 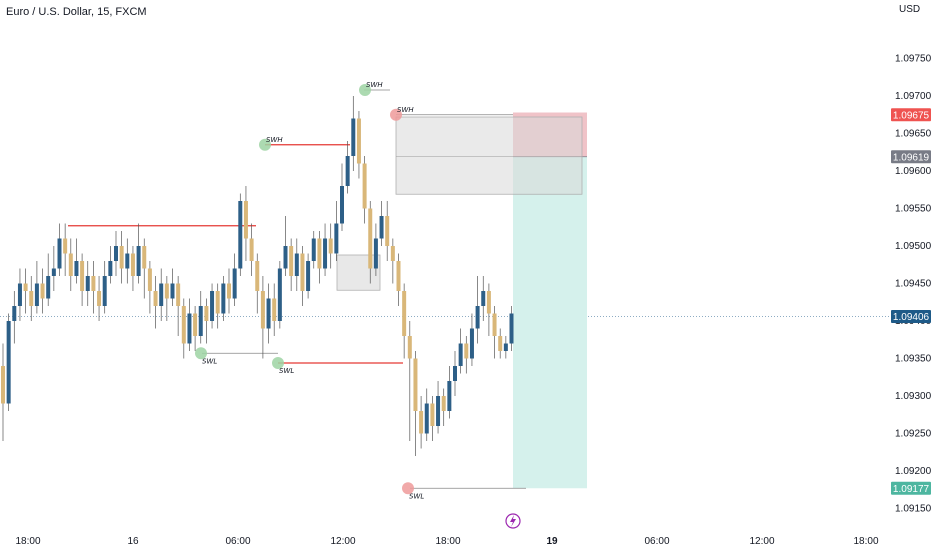 I want to click on price-badge-label: 1.09619, so click(x=911, y=157).